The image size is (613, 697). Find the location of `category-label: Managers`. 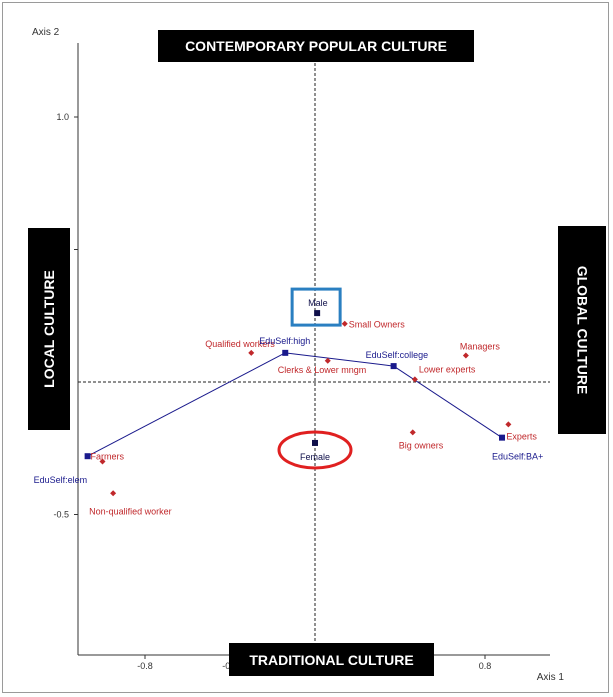

category-label: Managers is located at coordinates (480, 347).